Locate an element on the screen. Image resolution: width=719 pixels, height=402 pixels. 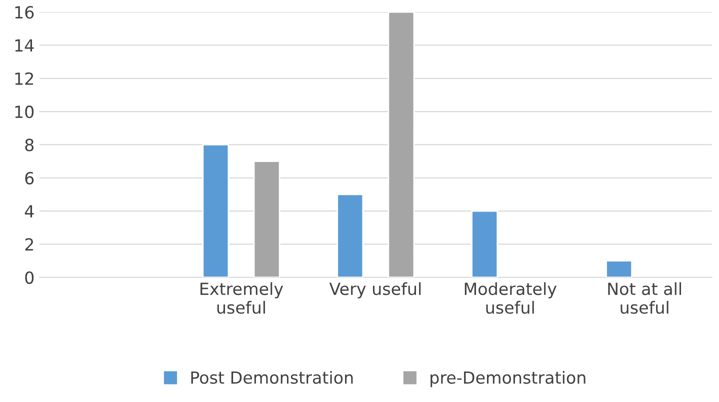
x-tick-label: Moderately useful is located at coordinates (510, 298).